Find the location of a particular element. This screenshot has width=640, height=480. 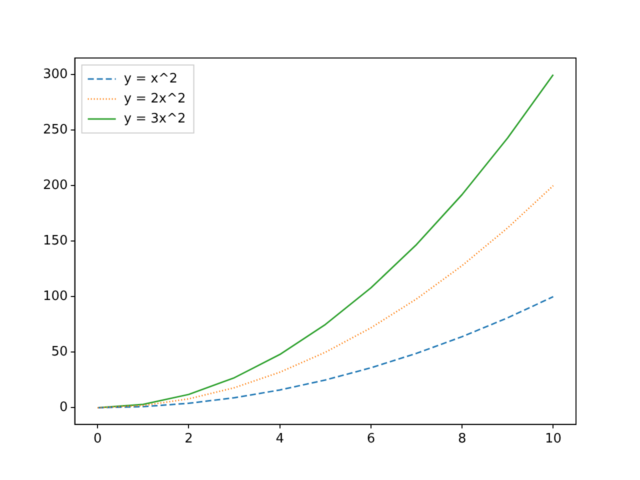

y-tick-label: 0 is located at coordinates (64, 408).